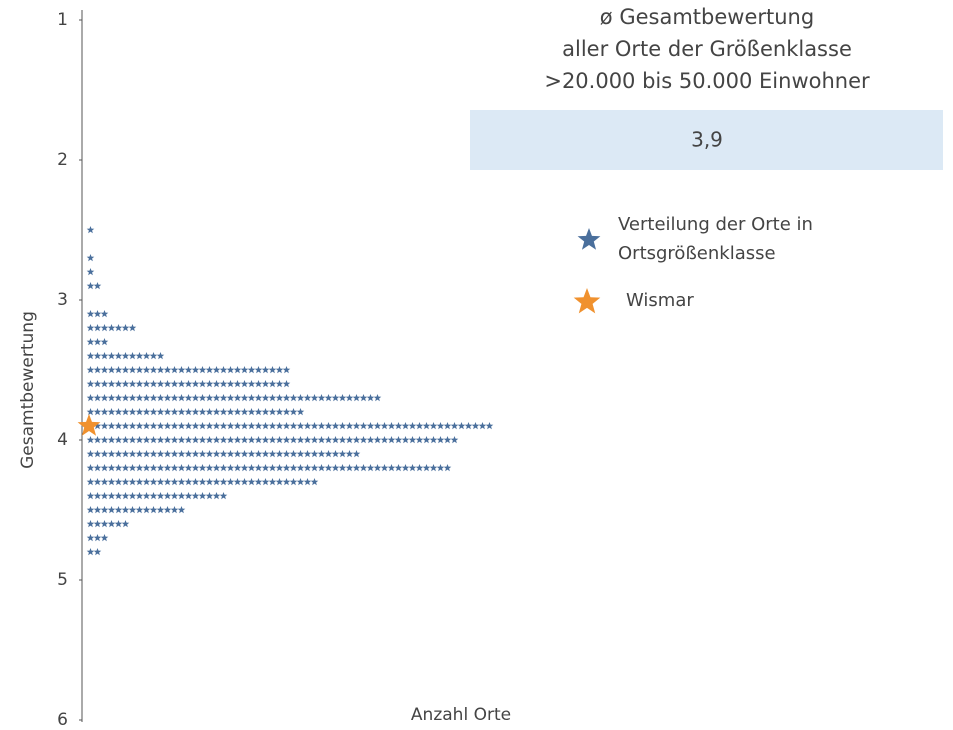 This screenshot has width=953, height=730. Describe the element at coordinates (28, 390) in the screenshot. I see `y-axis-title: Gesamtbewertung` at that location.